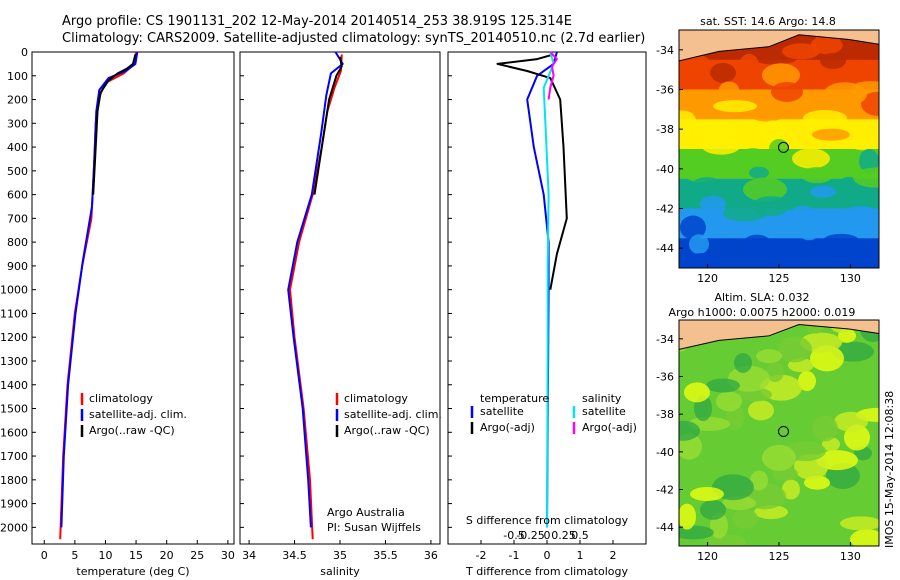  Describe the element at coordinates (294, 555) in the screenshot. I see `xtick-label: 34.5` at that location.